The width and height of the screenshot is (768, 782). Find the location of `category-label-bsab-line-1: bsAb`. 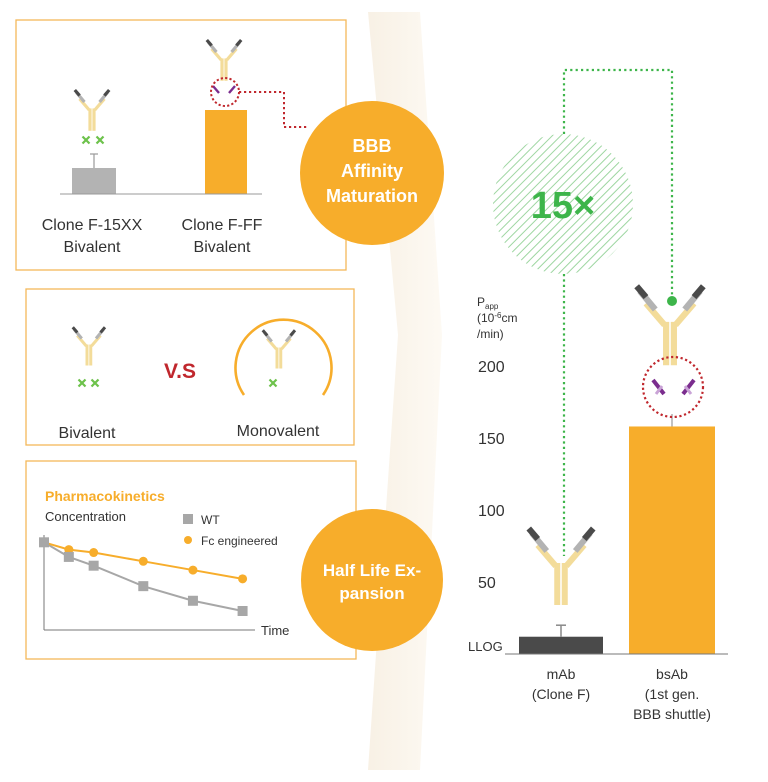

category-label-bsab-line-1: bsAb is located at coordinates (672, 674).